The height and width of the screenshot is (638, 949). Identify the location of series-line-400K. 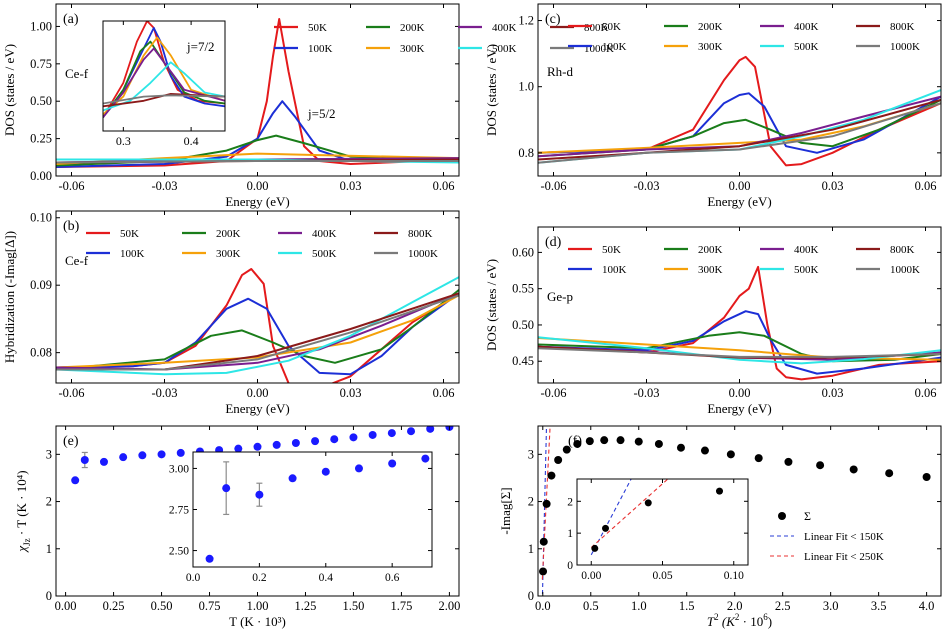
(164, 82).